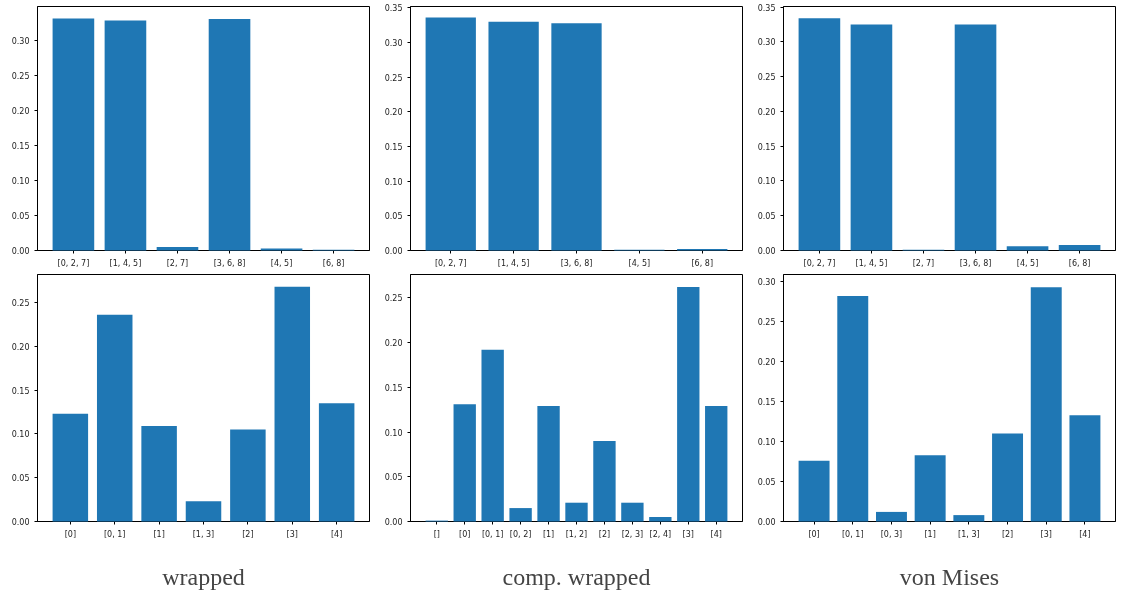 The height and width of the screenshot is (592, 1121). I want to click on x-tick-label: [], so click(436, 534).